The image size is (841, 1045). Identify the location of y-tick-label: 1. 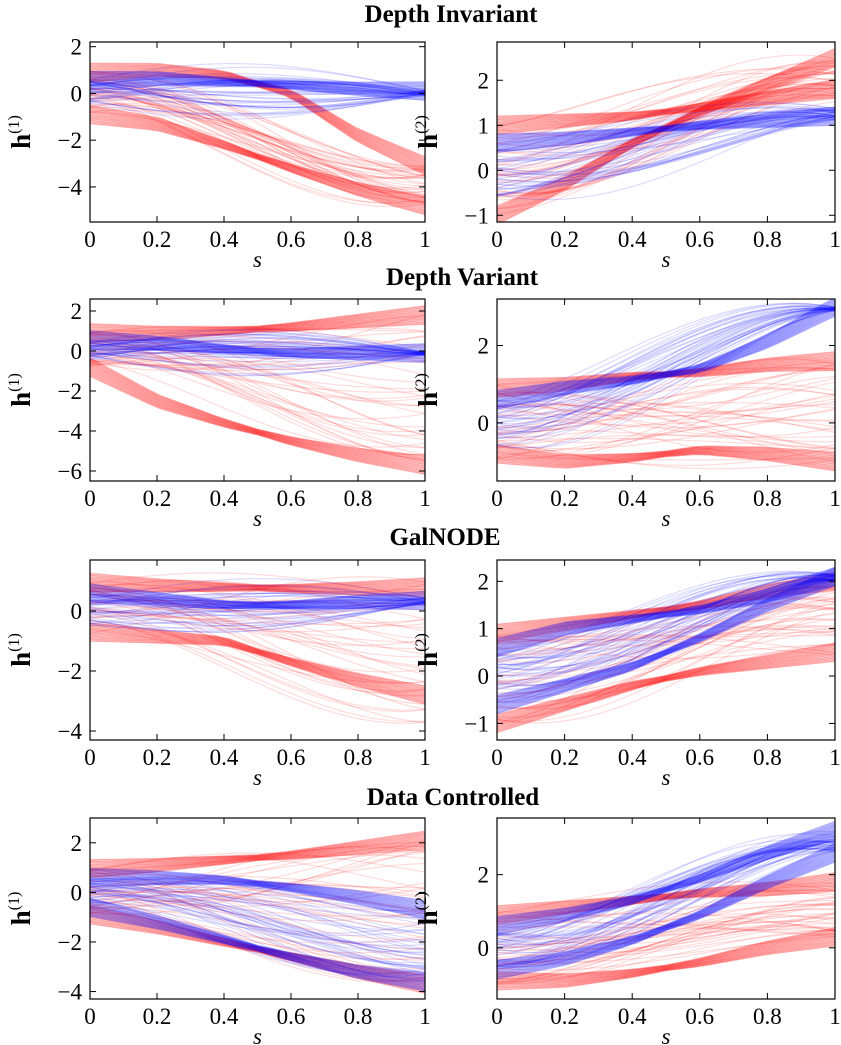
(484, 629).